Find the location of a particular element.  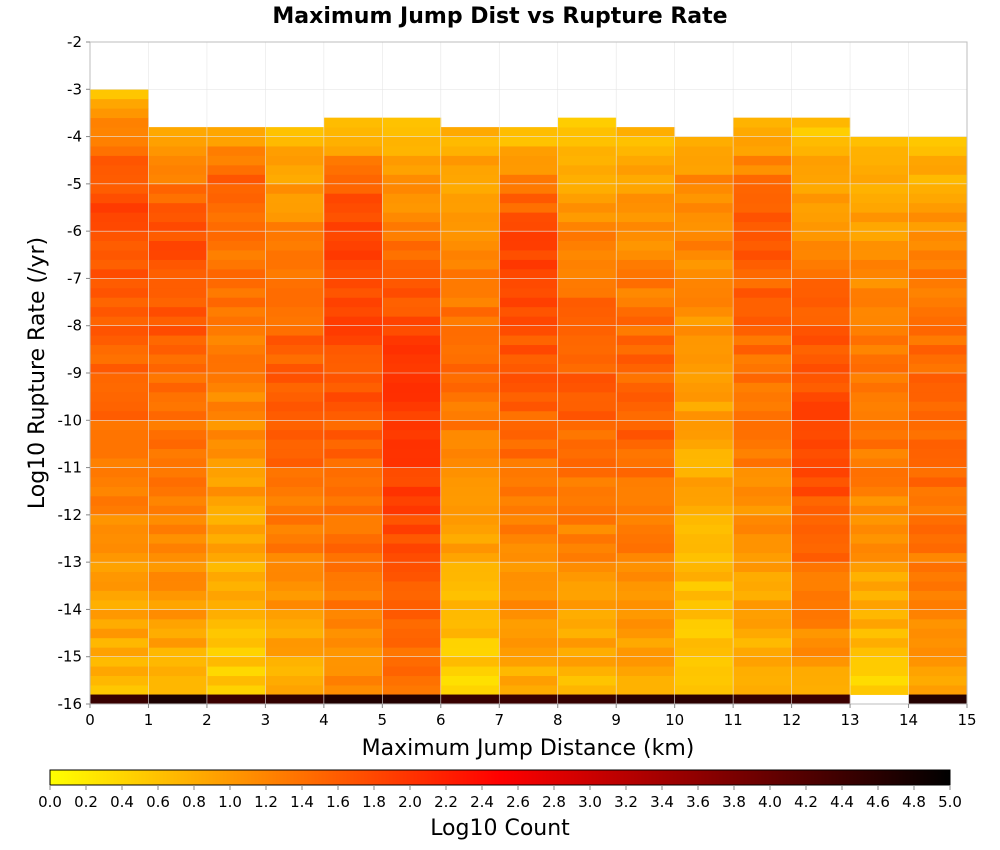

y-tick-label: -2 is located at coordinates (74, 42).